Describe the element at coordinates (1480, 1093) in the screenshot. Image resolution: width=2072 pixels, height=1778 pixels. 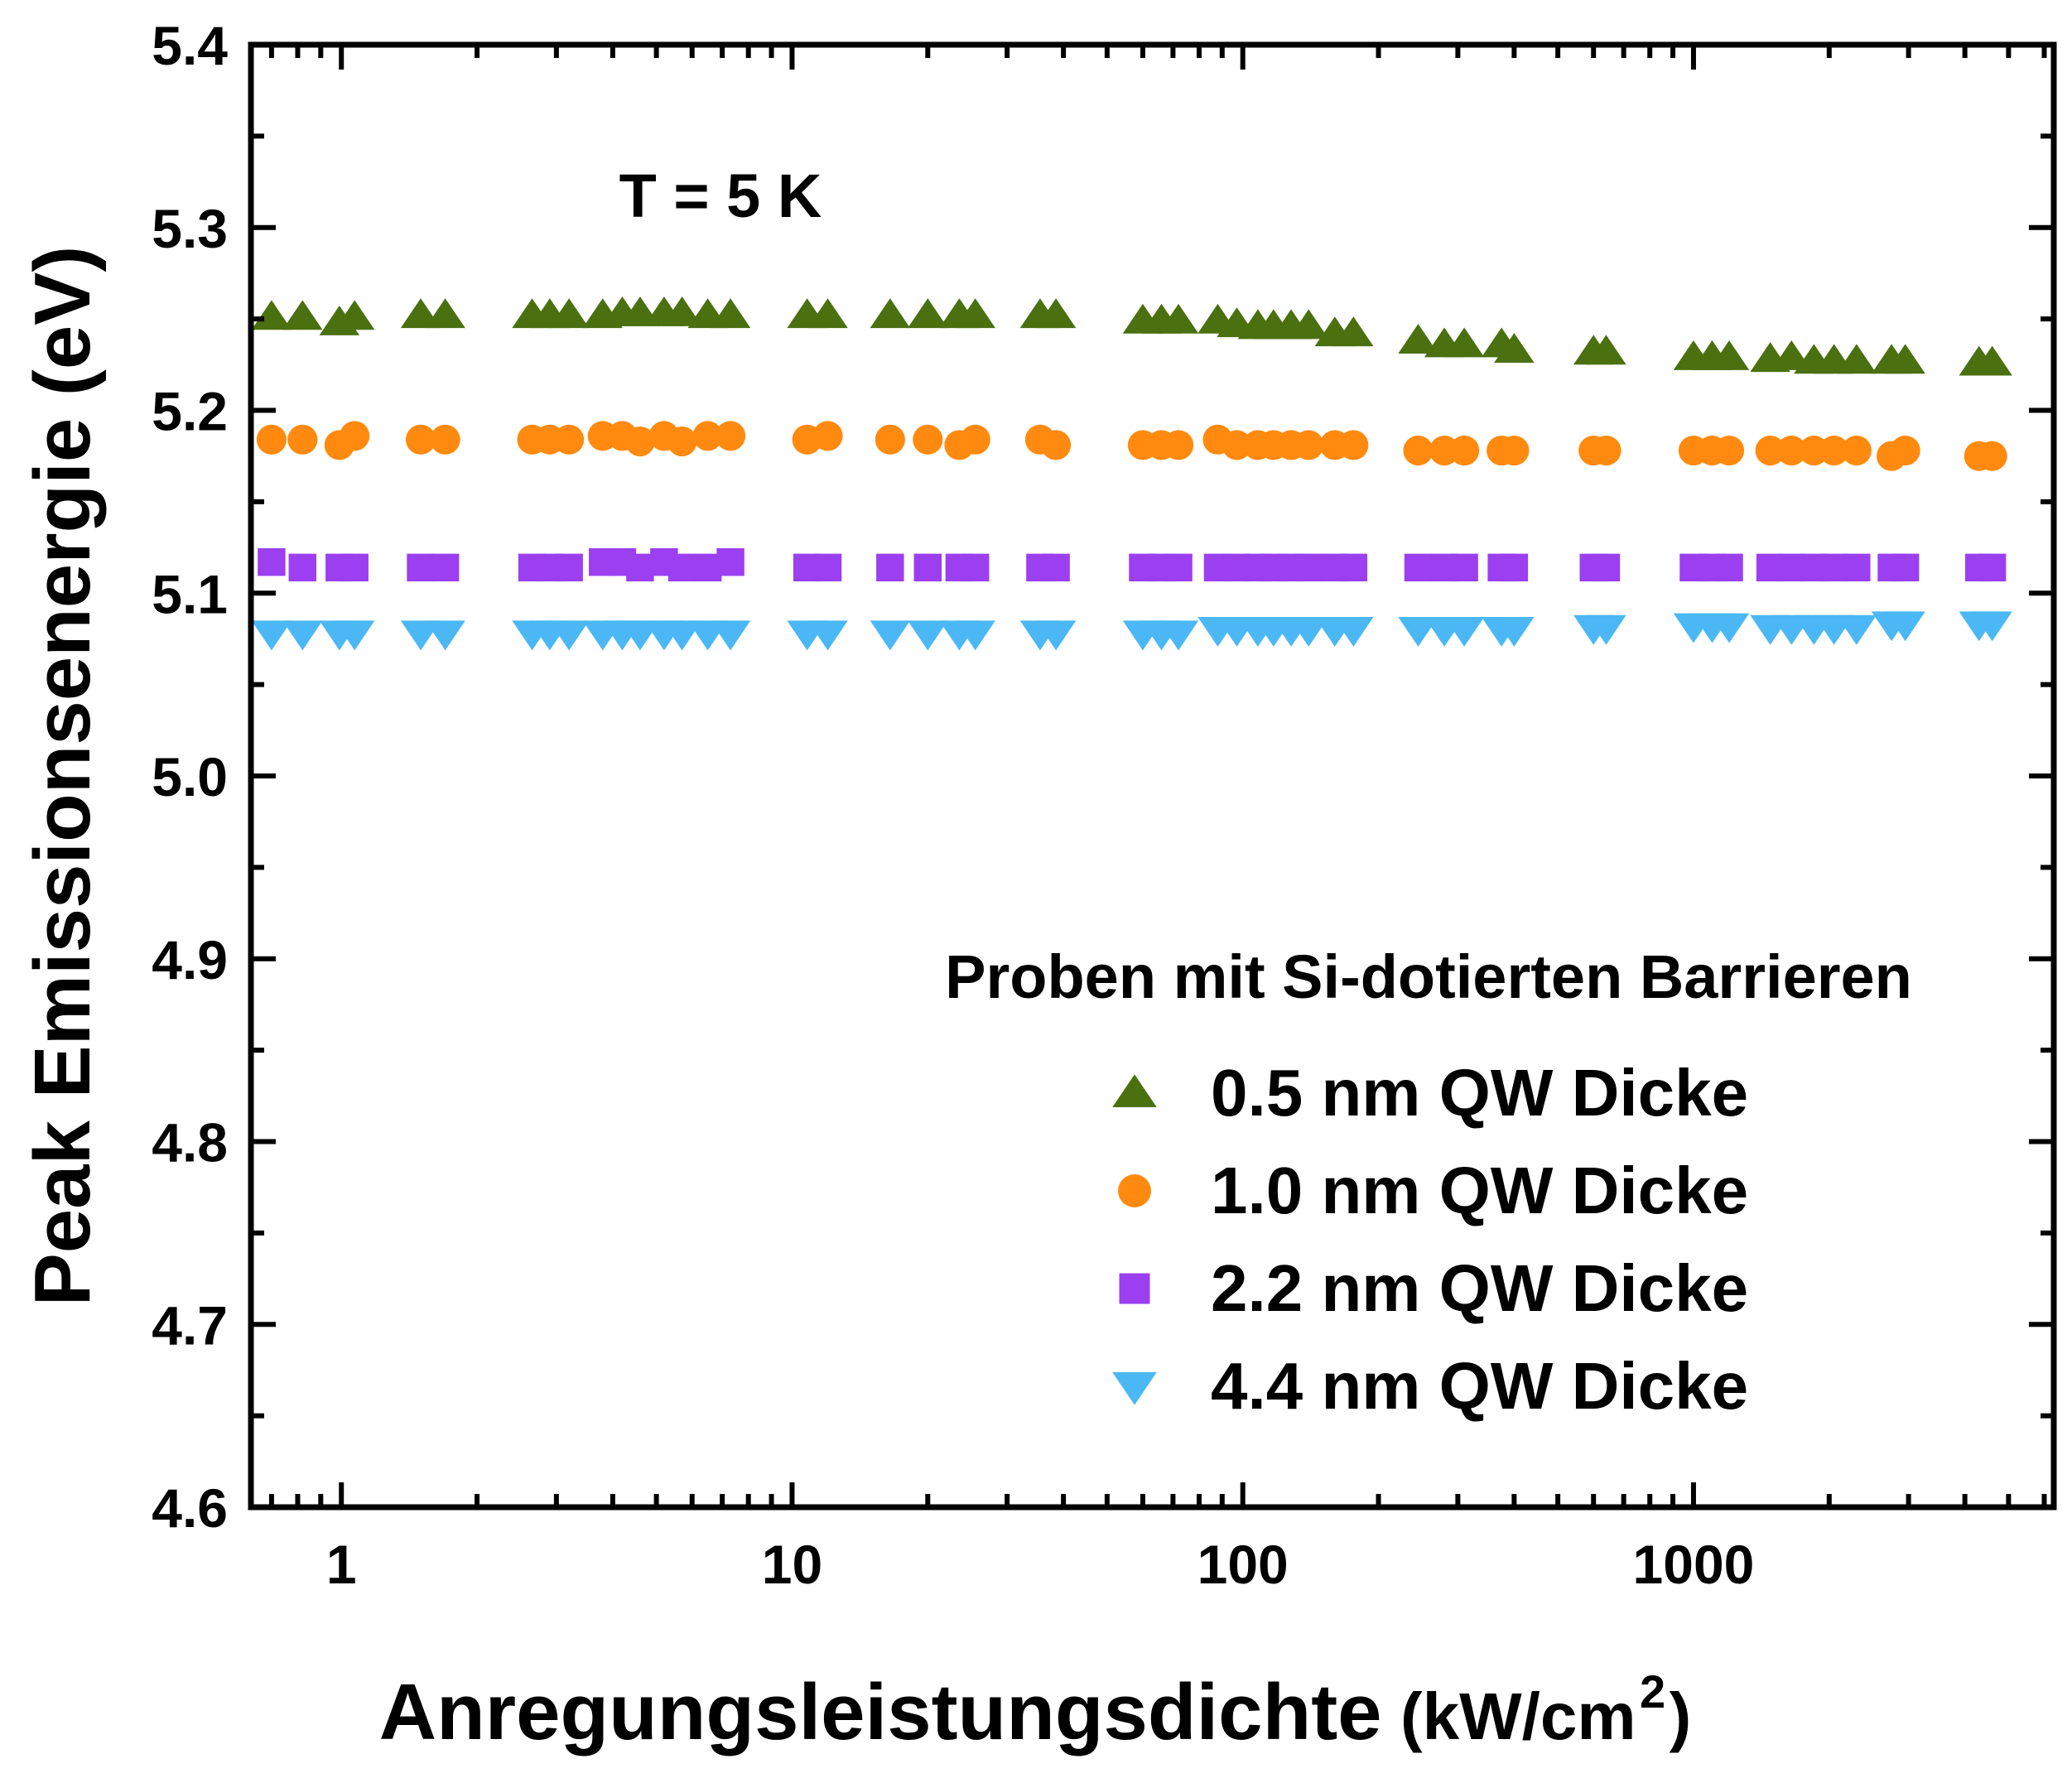
I see `legend-label: 0.5 nm QW Dicke` at that location.